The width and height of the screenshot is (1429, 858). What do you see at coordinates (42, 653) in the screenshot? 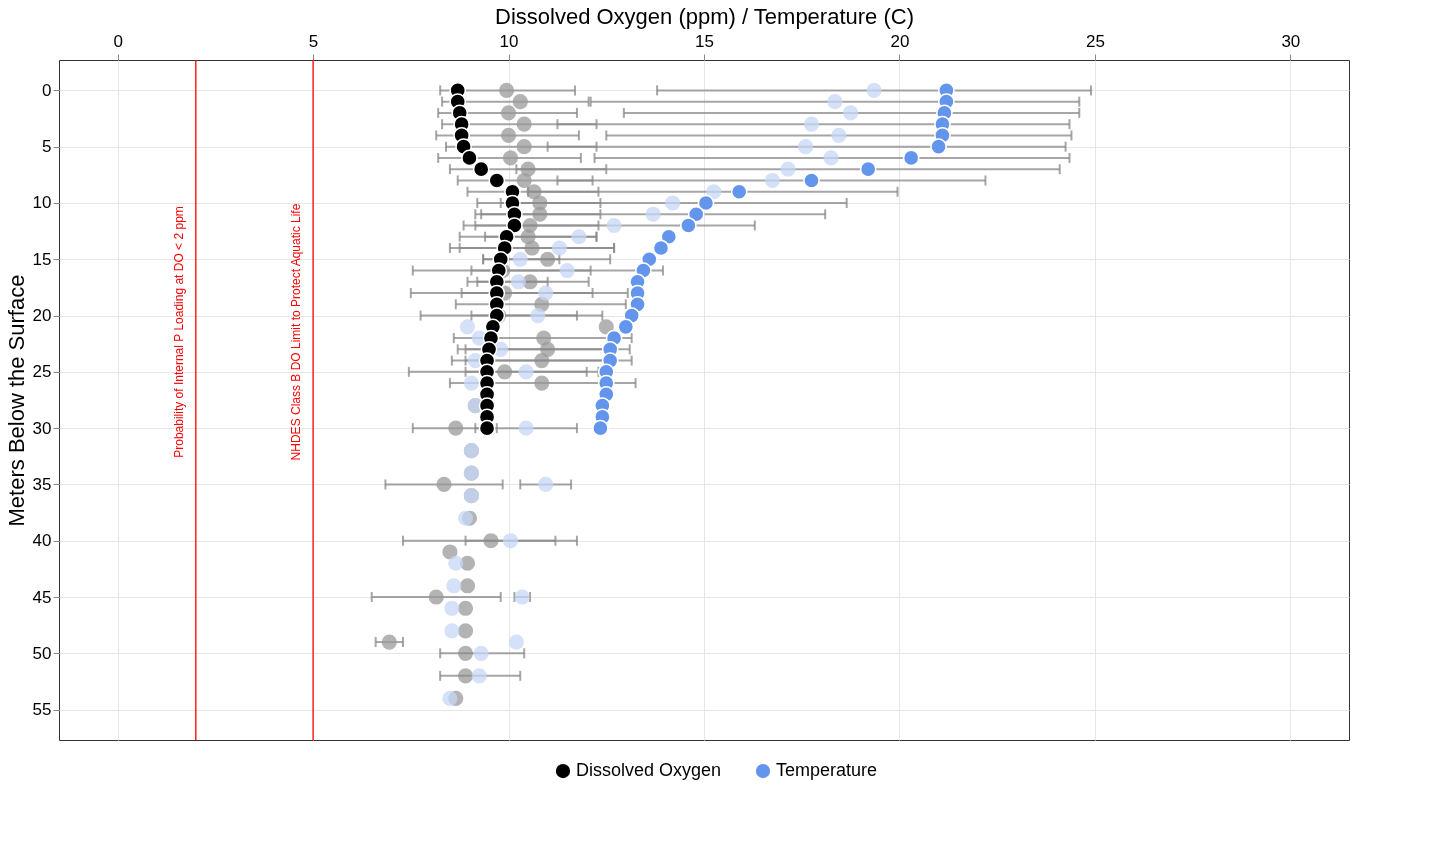
I see `y-tick-label: 50` at bounding box center [42, 653].